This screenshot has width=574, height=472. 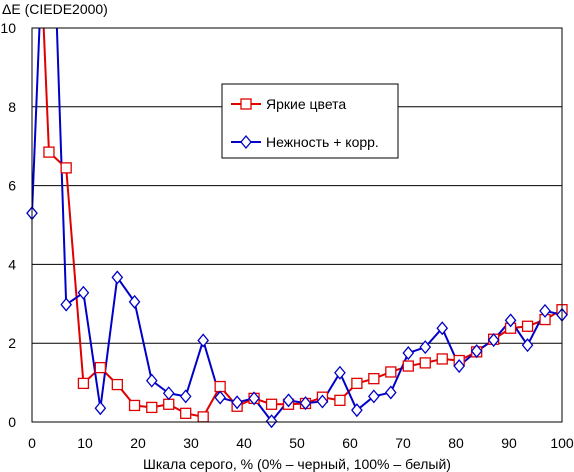 What do you see at coordinates (306, 104) in the screenshot?
I see `legend-label: Яркие цвета` at bounding box center [306, 104].